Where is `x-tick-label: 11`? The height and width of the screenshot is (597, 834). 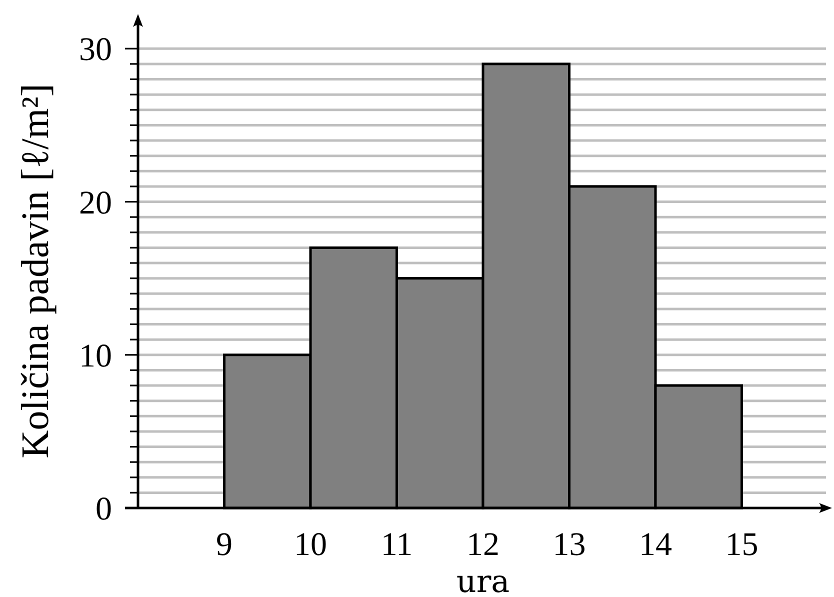 x-tick-label: 11 is located at coordinates (396, 545).